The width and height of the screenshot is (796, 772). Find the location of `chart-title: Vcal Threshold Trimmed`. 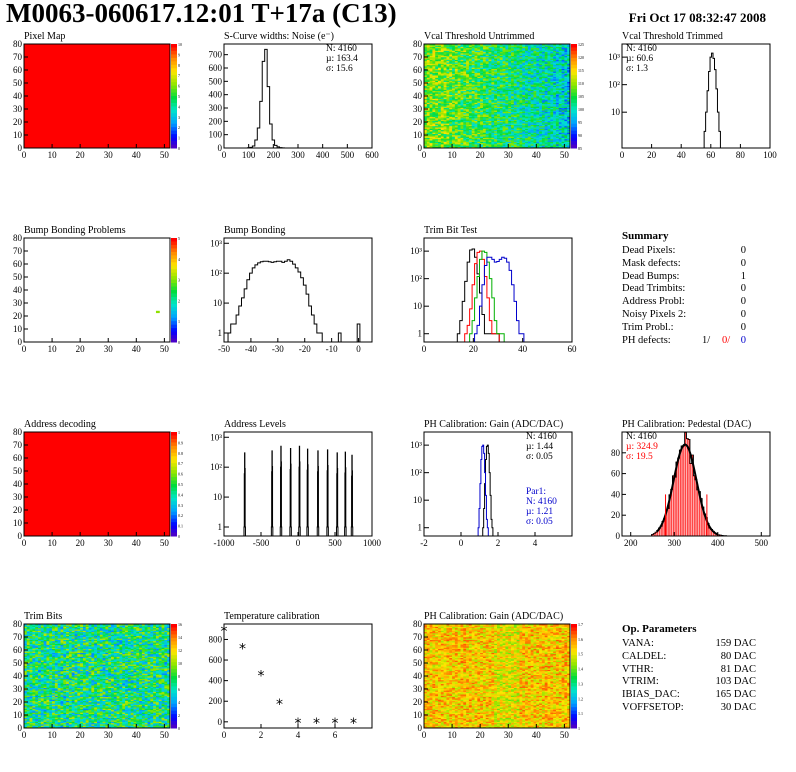

chart-title: Vcal Threshold Trimmed is located at coordinates (672, 36).